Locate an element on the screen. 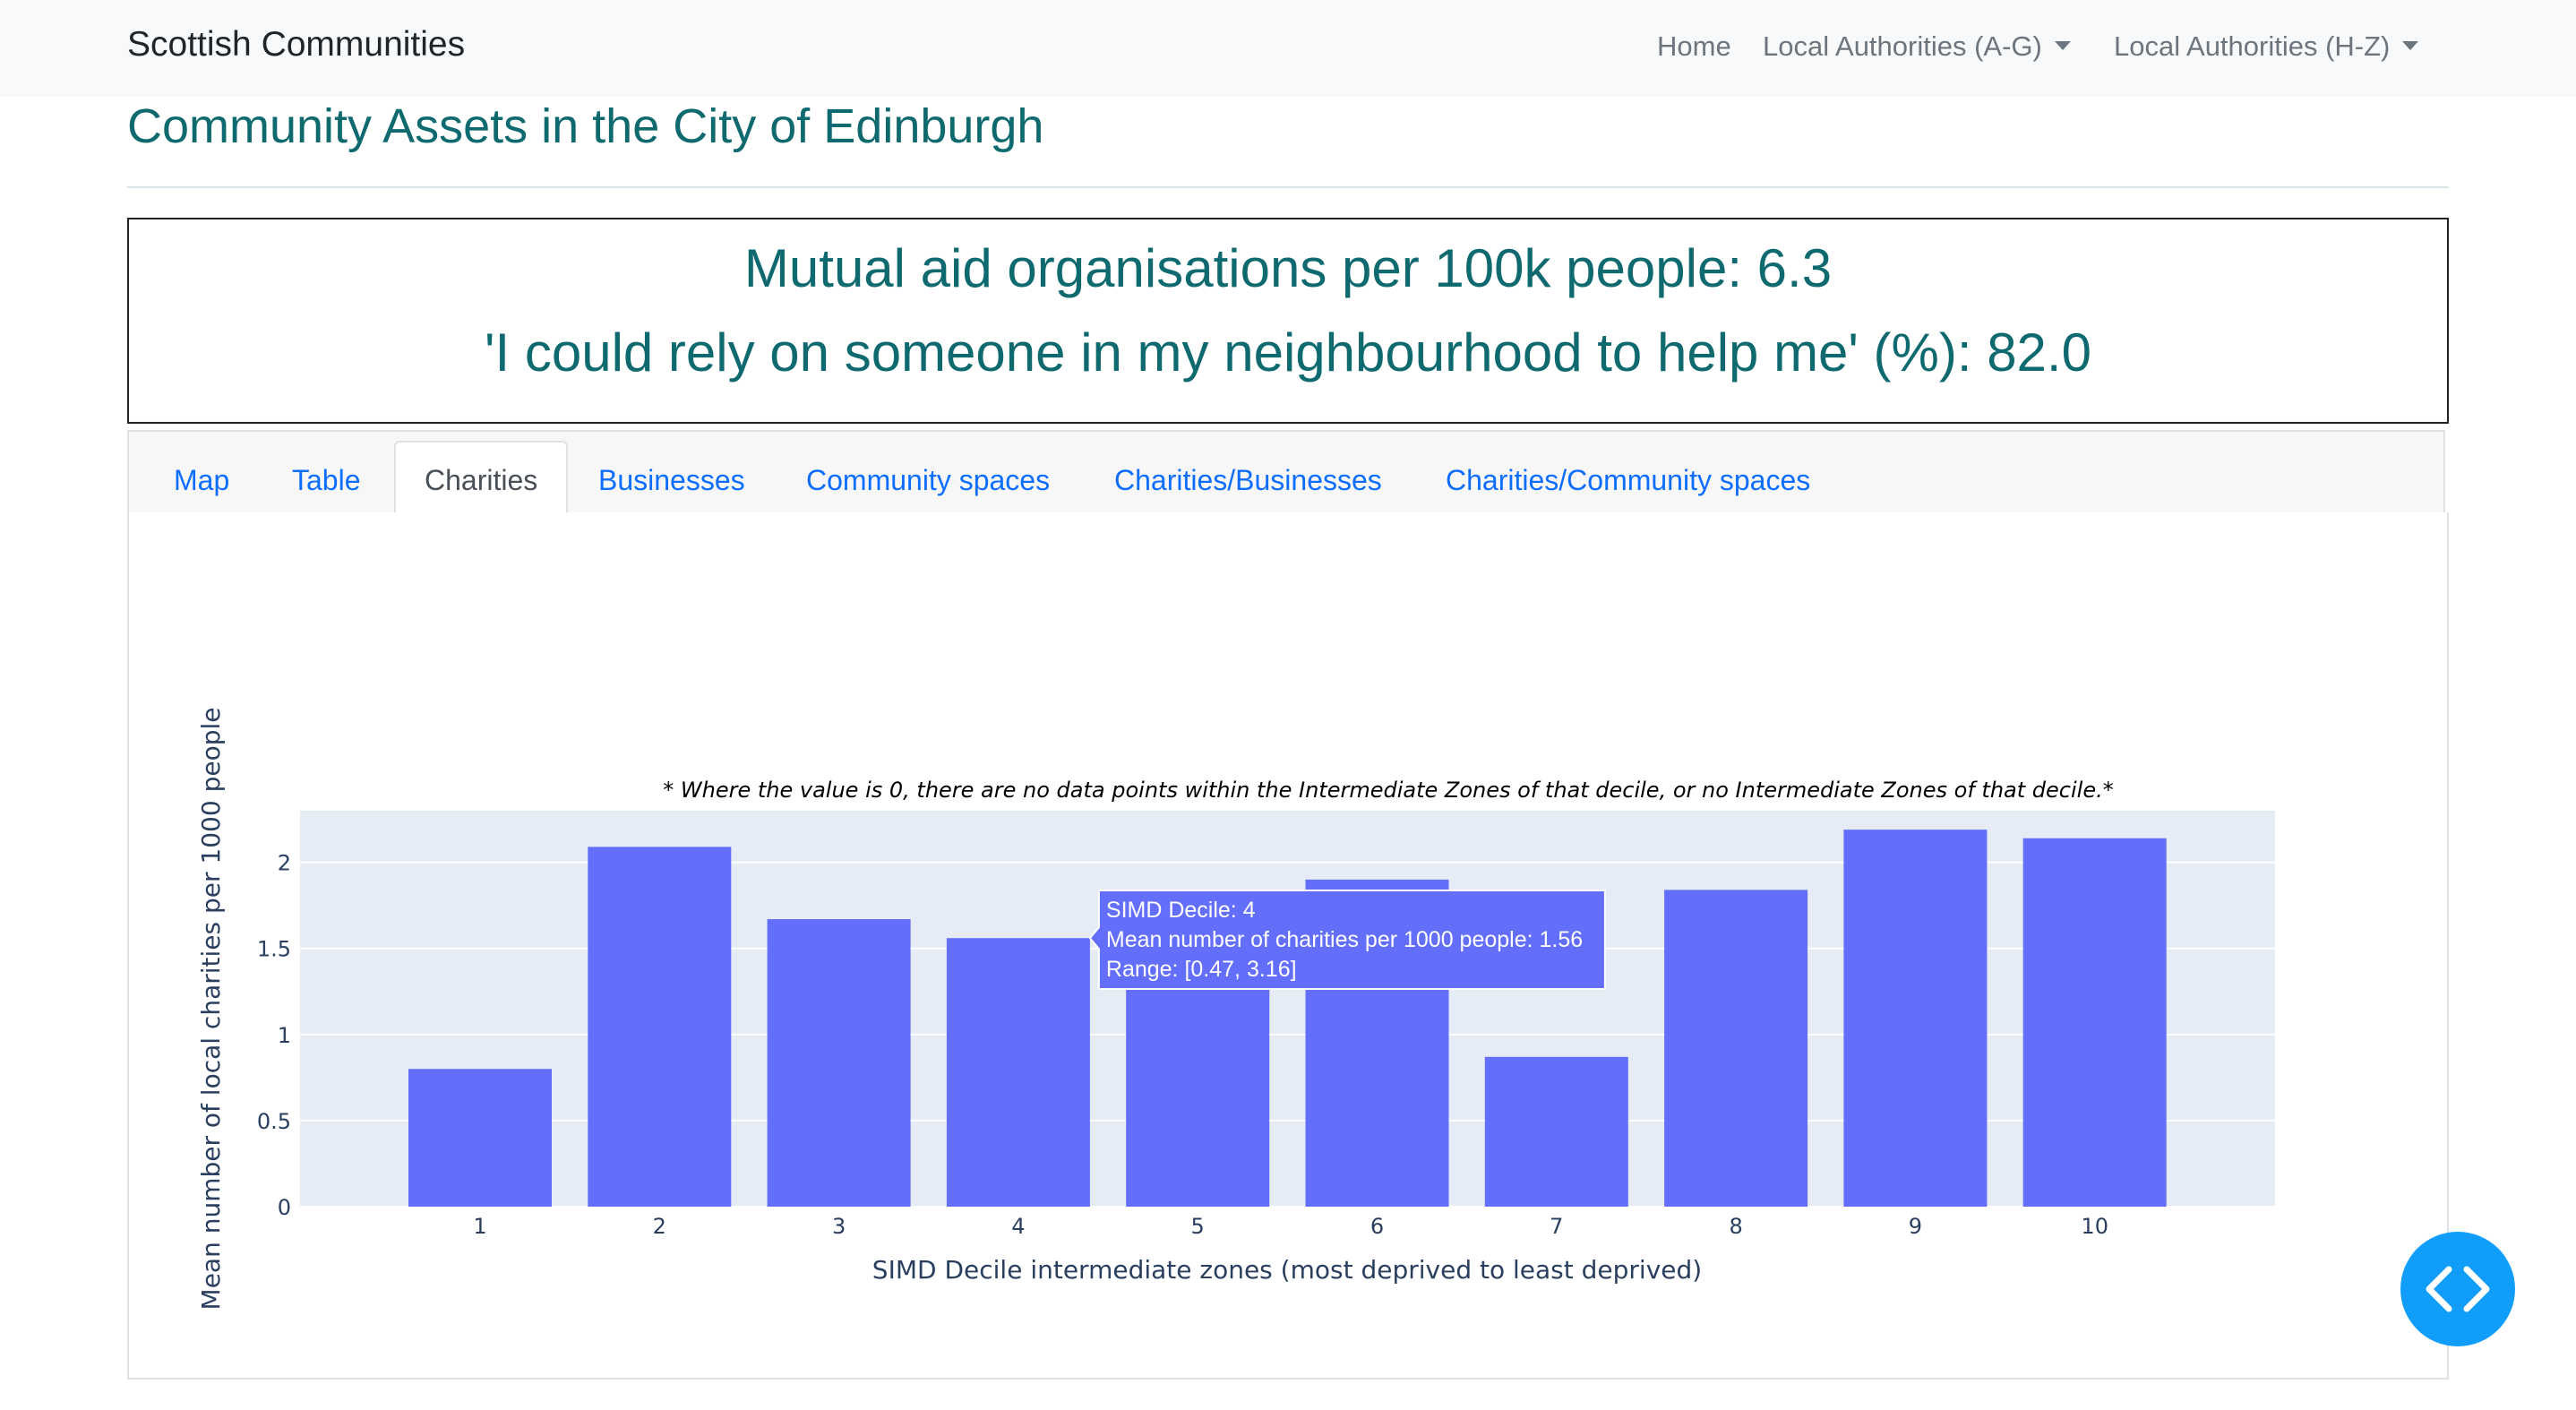 The height and width of the screenshot is (1410, 2576). title-divider is located at coordinates (1288, 187).